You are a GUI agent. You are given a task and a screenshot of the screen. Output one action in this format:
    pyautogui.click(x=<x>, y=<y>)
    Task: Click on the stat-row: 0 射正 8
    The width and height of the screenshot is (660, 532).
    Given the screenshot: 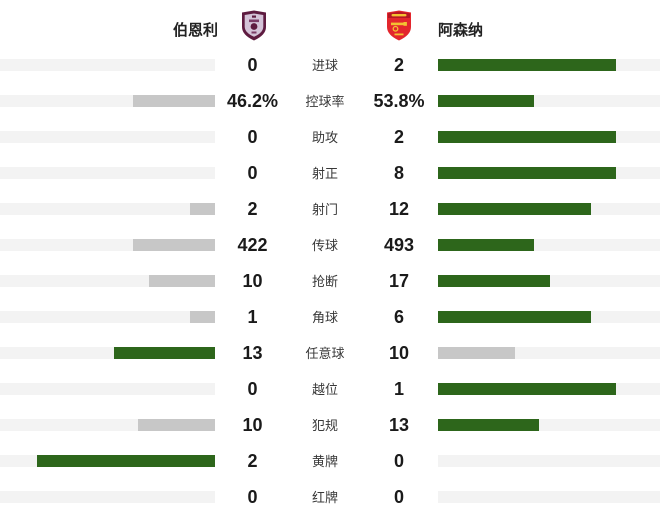 What is the action you would take?
    pyautogui.click(x=330, y=173)
    